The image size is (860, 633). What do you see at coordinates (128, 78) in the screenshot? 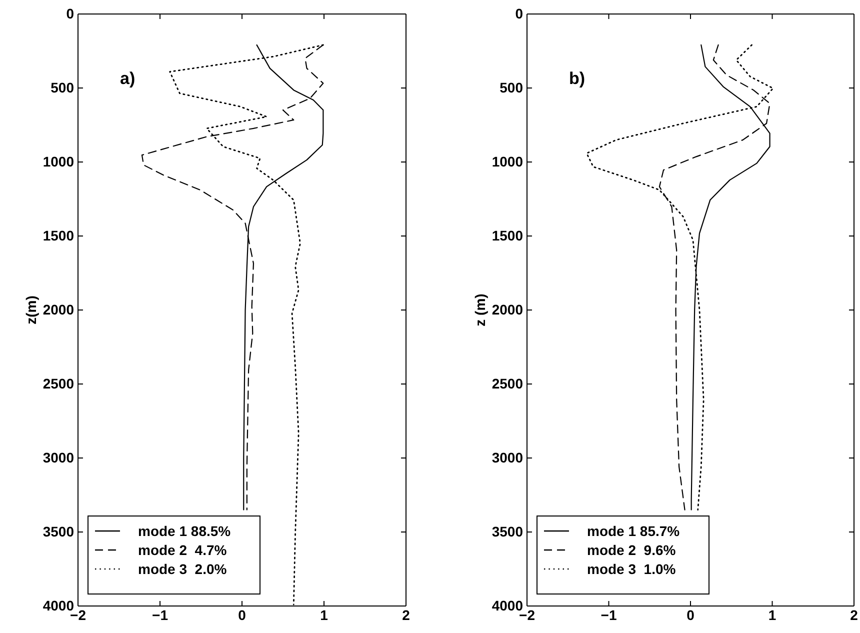
I see `text: a)` at bounding box center [128, 78].